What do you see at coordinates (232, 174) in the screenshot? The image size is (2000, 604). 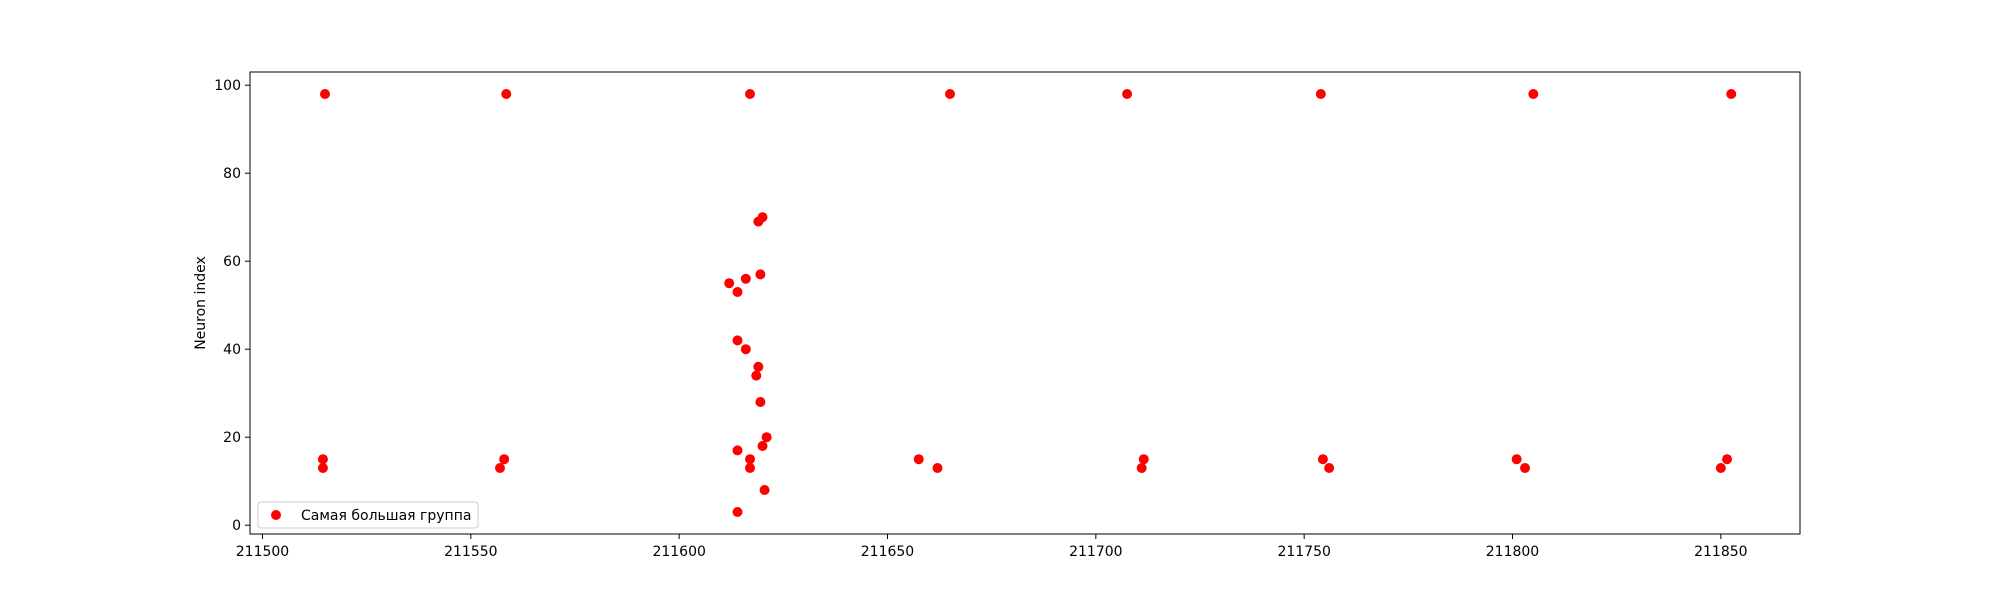 I see `y-tick-label: 80` at bounding box center [232, 174].